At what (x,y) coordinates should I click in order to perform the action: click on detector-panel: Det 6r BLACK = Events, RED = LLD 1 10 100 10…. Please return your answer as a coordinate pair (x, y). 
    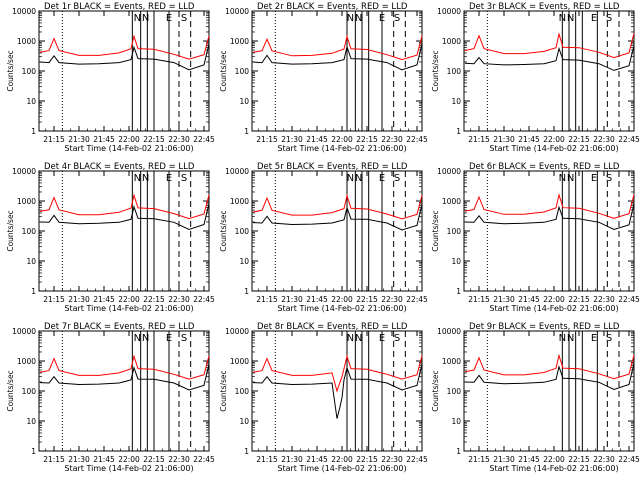
    Looking at the image, I should click on (535, 237).